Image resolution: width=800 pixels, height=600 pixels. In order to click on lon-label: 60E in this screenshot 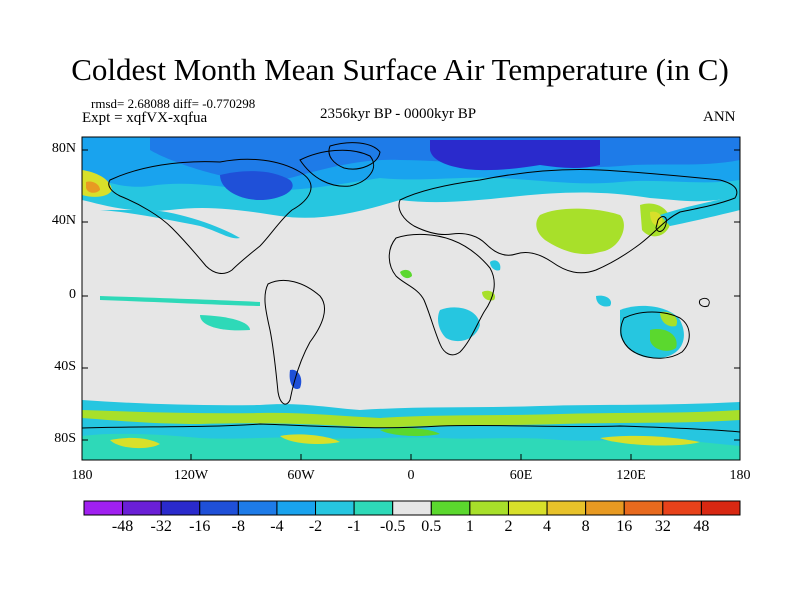, I will do `click(521, 475)`.